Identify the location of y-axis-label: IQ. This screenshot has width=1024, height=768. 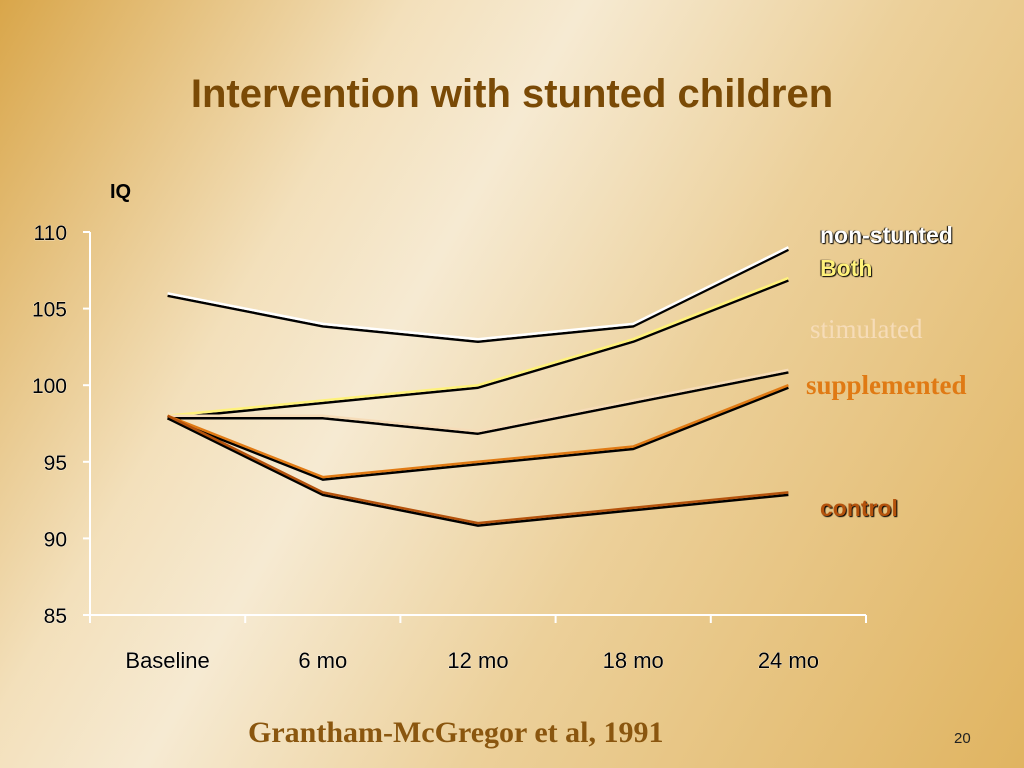
(120, 192).